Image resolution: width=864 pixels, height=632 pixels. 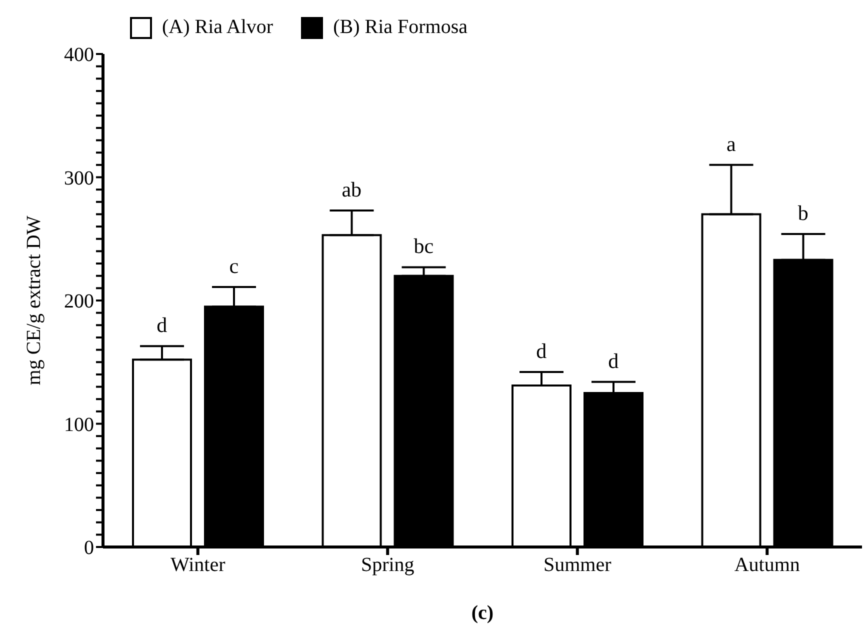 What do you see at coordinates (234, 266) in the screenshot?
I see `annotation: c` at bounding box center [234, 266].